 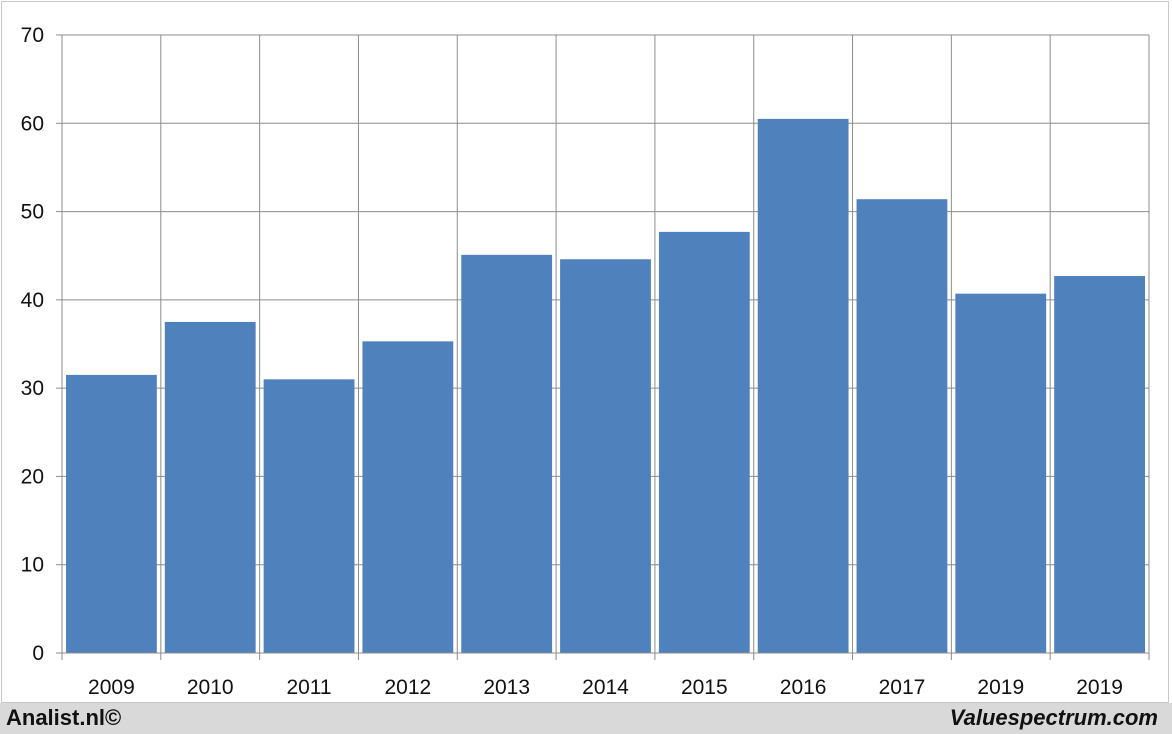 What do you see at coordinates (38, 653) in the screenshot?
I see `y-tick-label: 0` at bounding box center [38, 653].